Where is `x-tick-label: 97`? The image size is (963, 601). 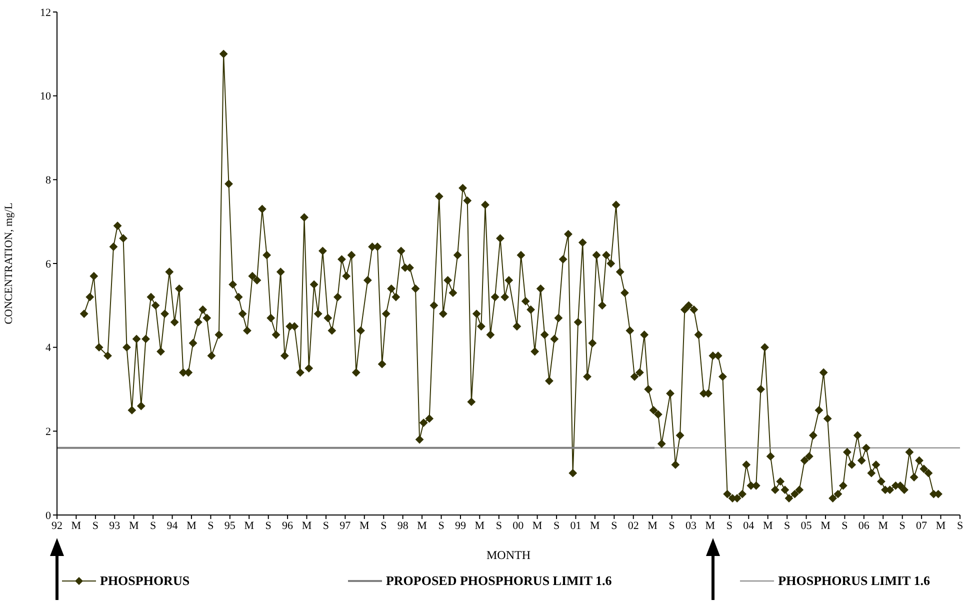 x-tick-label: 97 is located at coordinates (346, 526).